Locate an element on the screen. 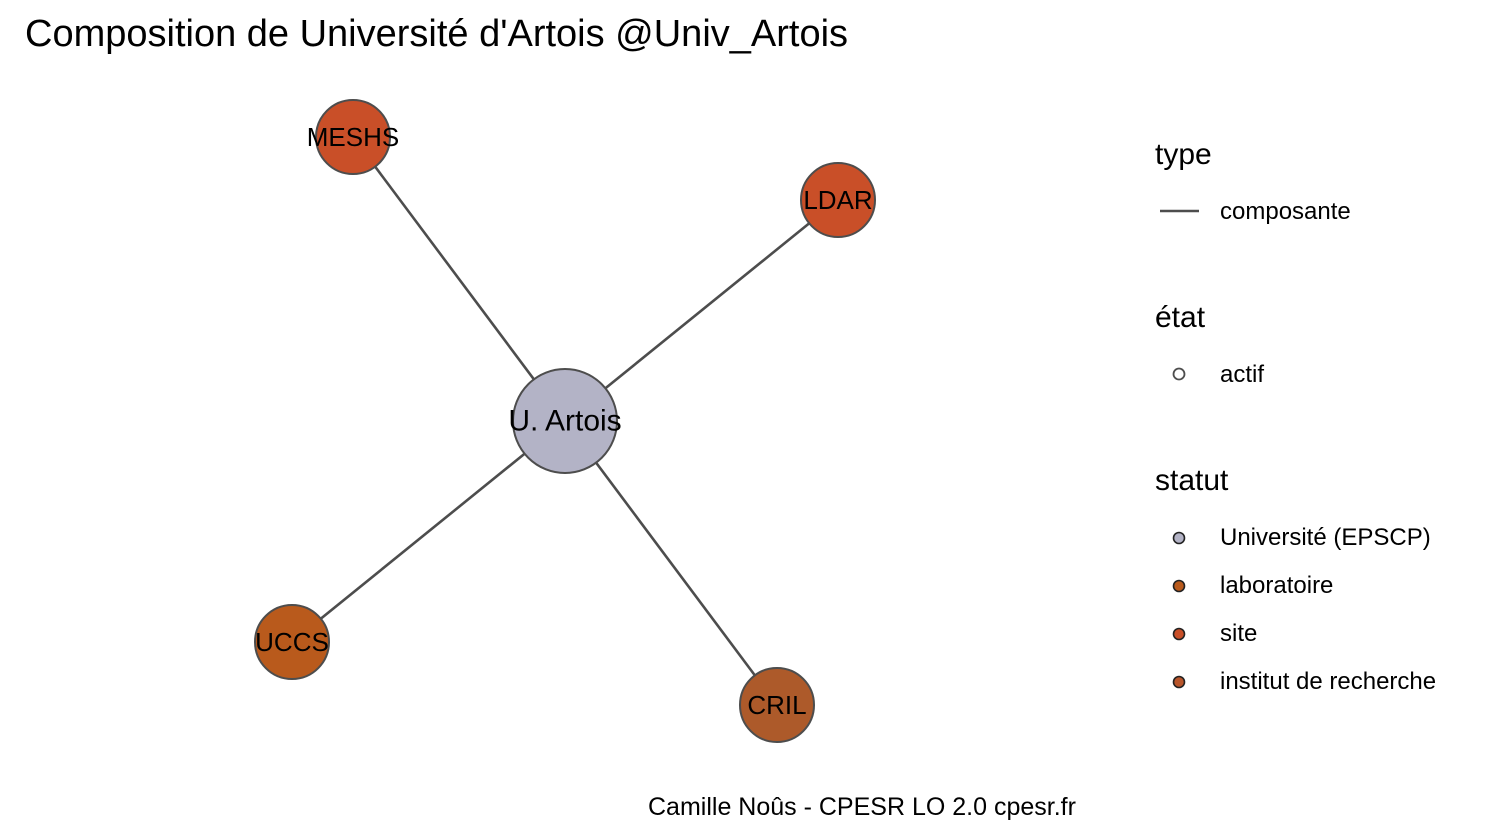 This screenshot has height=839, width=1492. node-uccs is located at coordinates (292, 642).